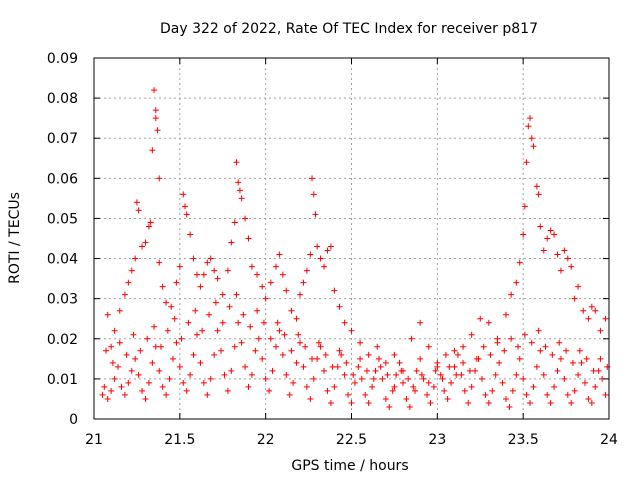 This screenshot has height=480, width=640. Describe the element at coordinates (437, 440) in the screenshot. I see `x-tick-label: 23` at that location.